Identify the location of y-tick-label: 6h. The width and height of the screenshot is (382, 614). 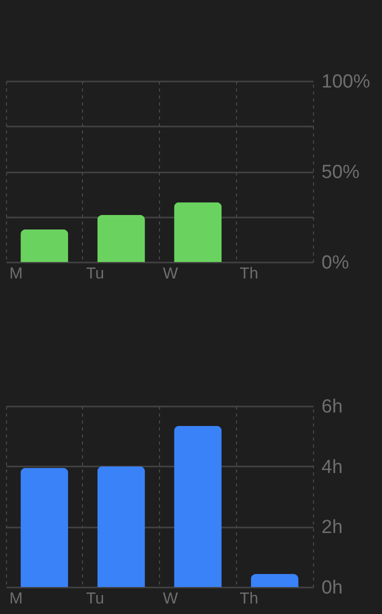
(332, 407).